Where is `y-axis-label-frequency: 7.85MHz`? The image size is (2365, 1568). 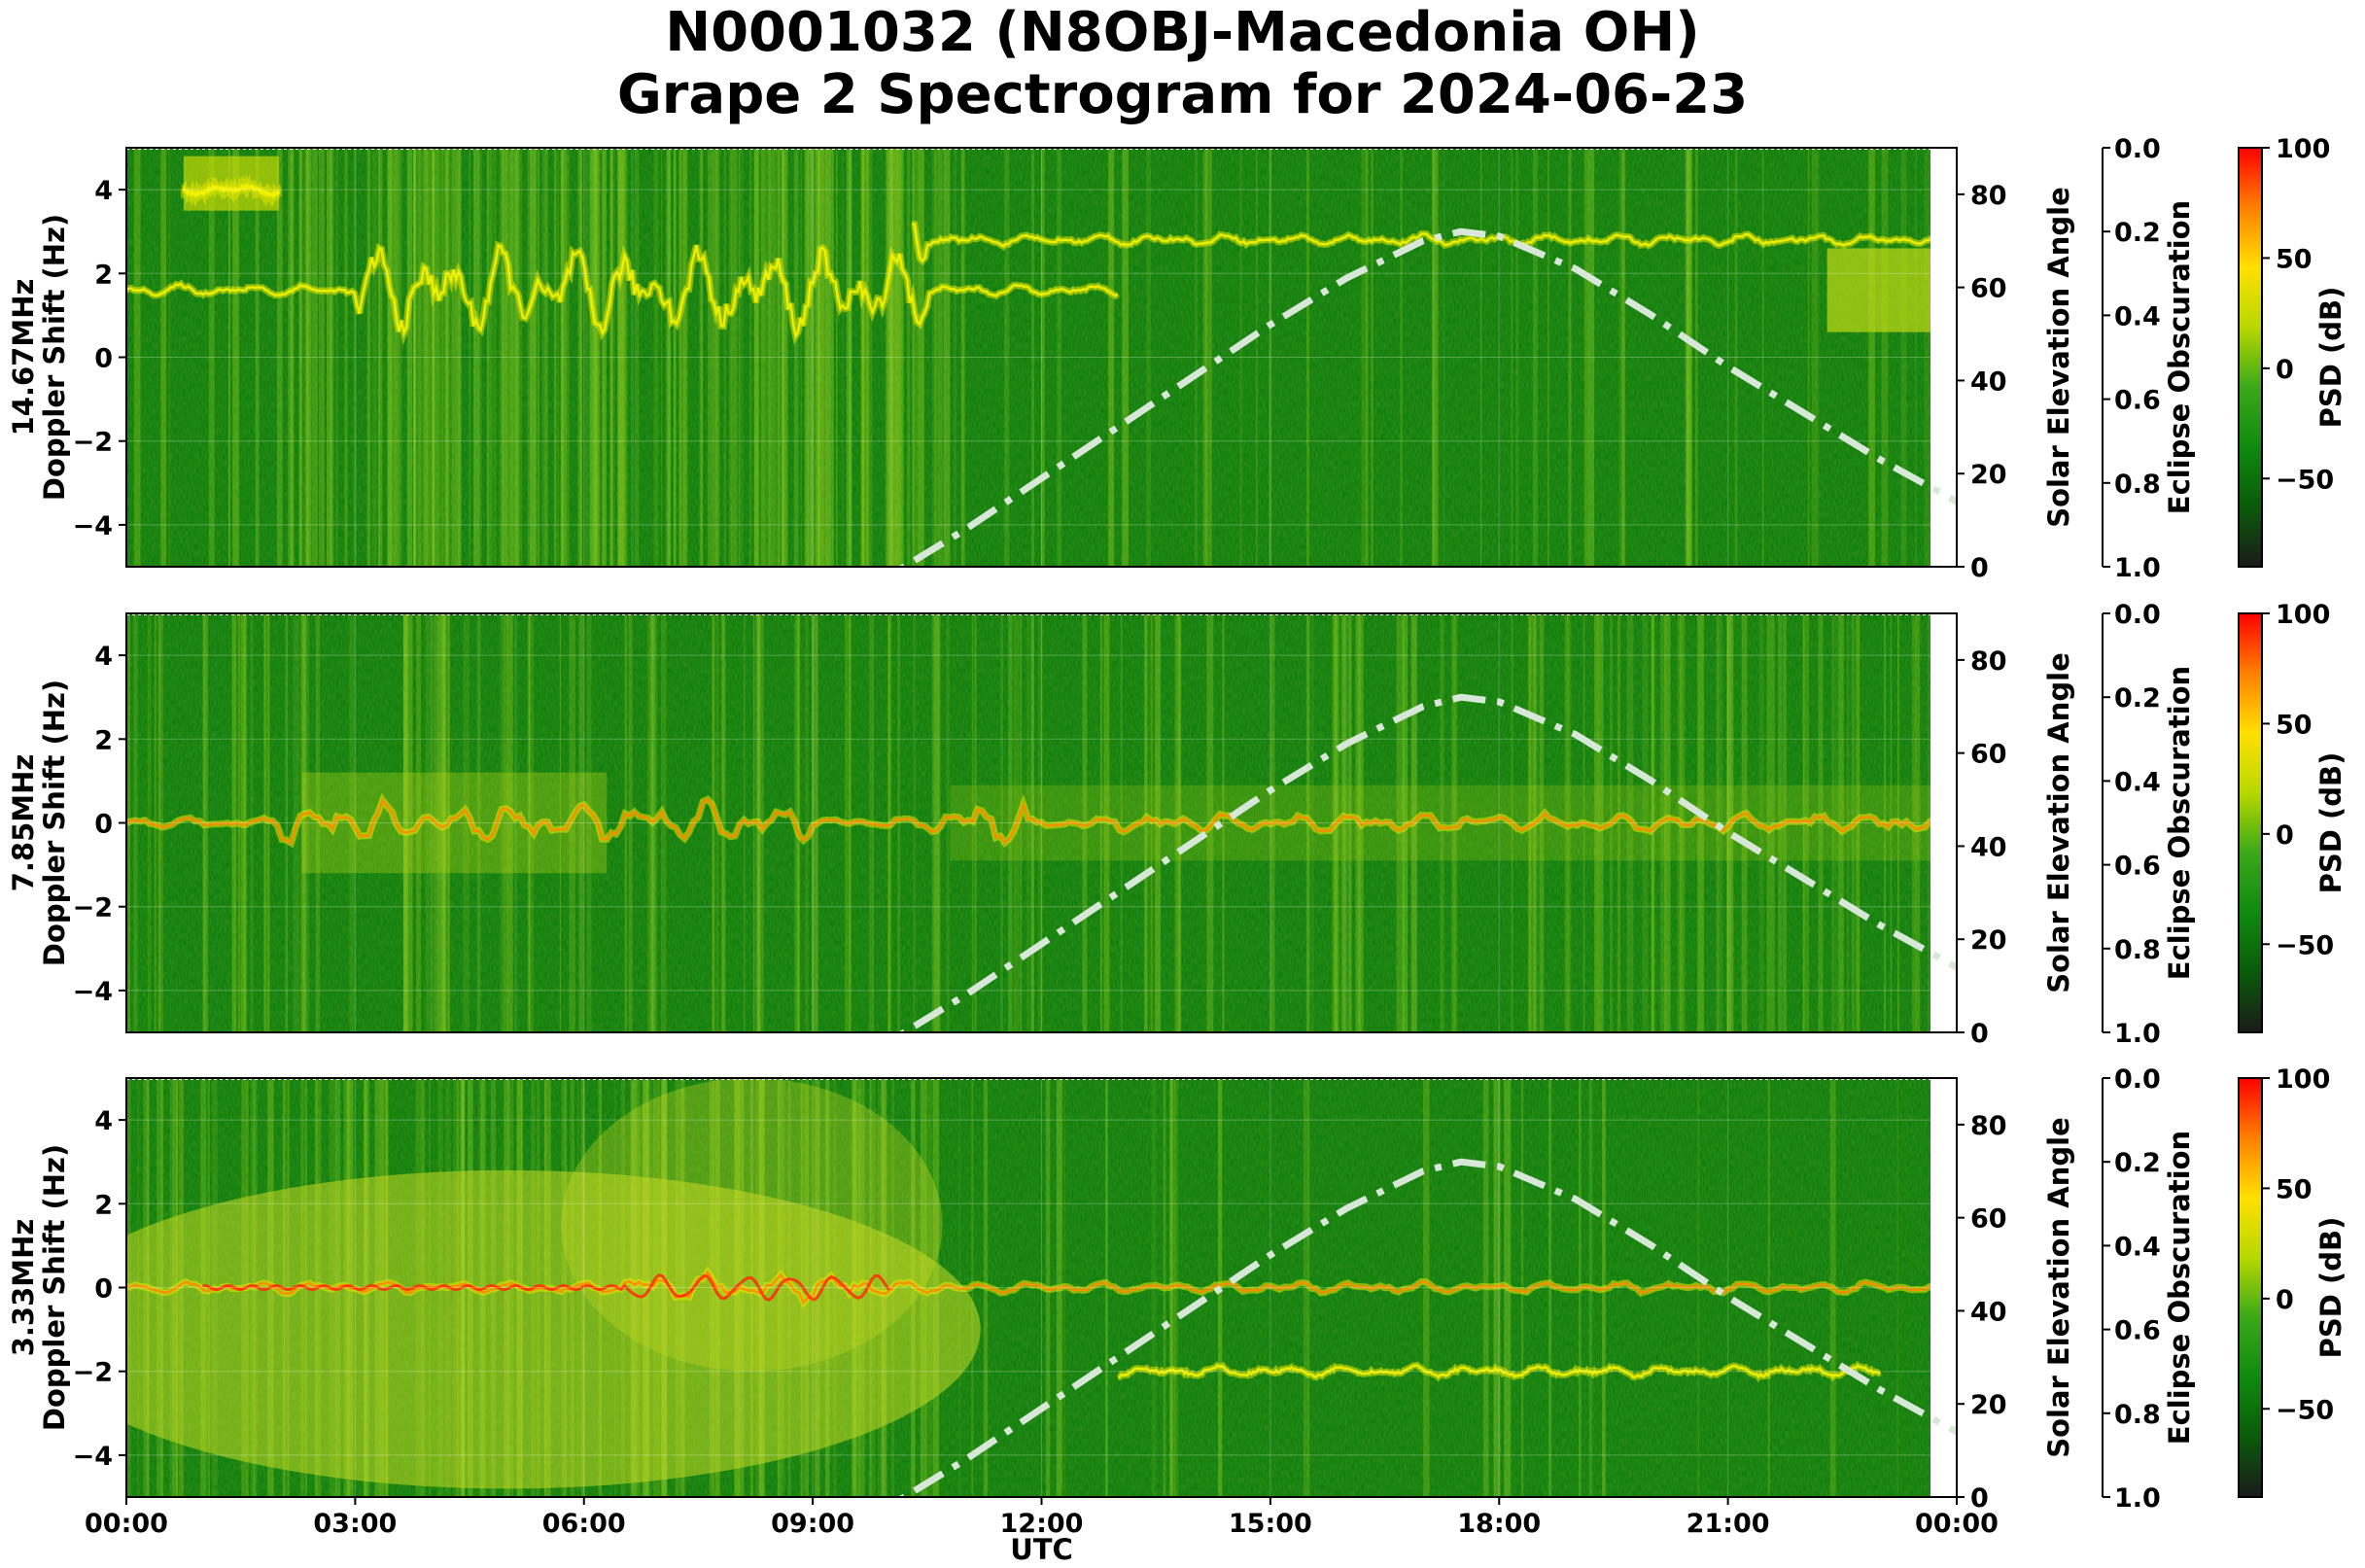 y-axis-label-frequency: 7.85MHz is located at coordinates (23, 823).